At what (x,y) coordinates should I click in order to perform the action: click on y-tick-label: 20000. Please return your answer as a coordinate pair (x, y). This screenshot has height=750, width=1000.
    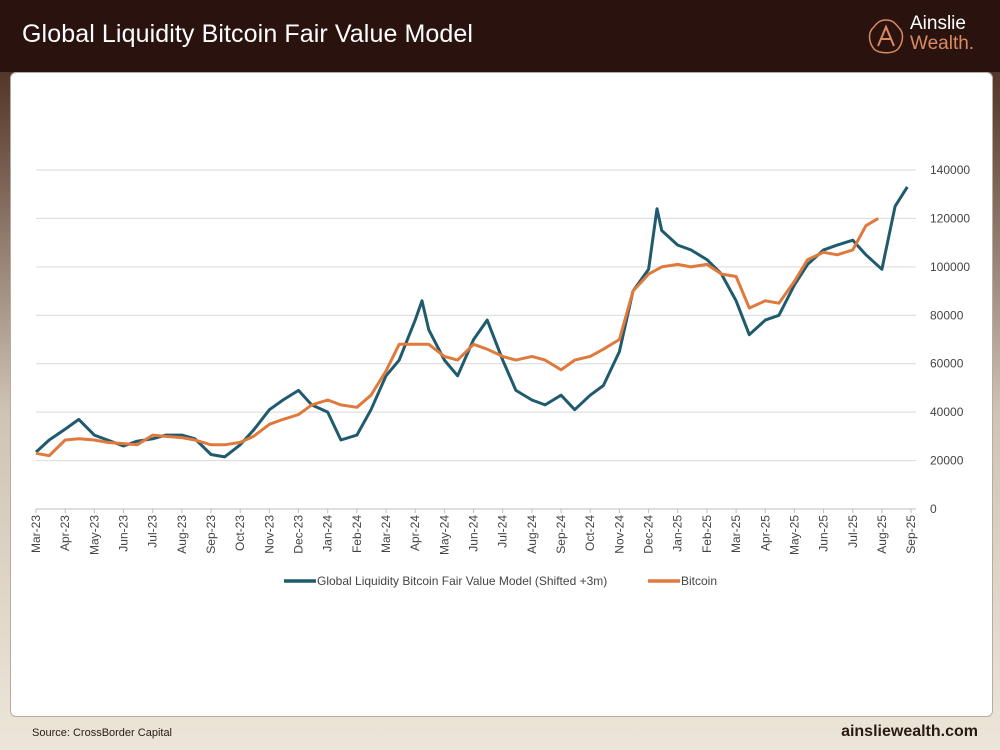
    Looking at the image, I should click on (947, 461).